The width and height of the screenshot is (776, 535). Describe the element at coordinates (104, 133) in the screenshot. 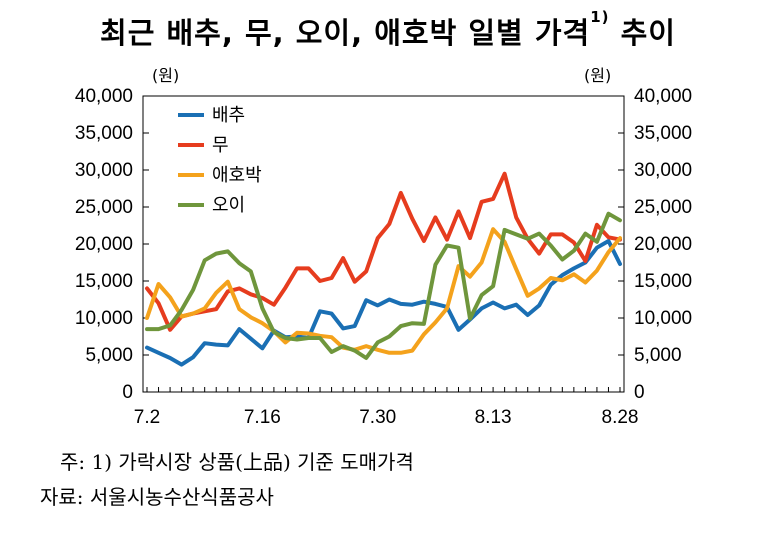

I see `y-tick-label-left: 35,000` at that location.